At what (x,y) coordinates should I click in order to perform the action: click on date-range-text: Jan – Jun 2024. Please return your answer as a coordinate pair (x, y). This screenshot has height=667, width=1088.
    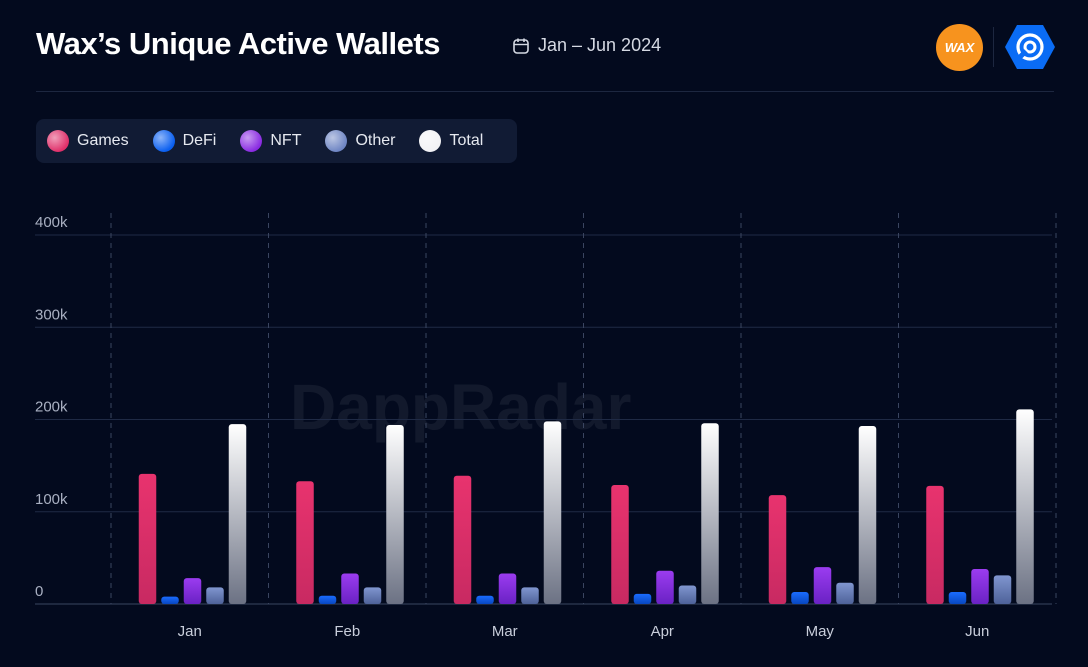
    Looking at the image, I should click on (600, 45).